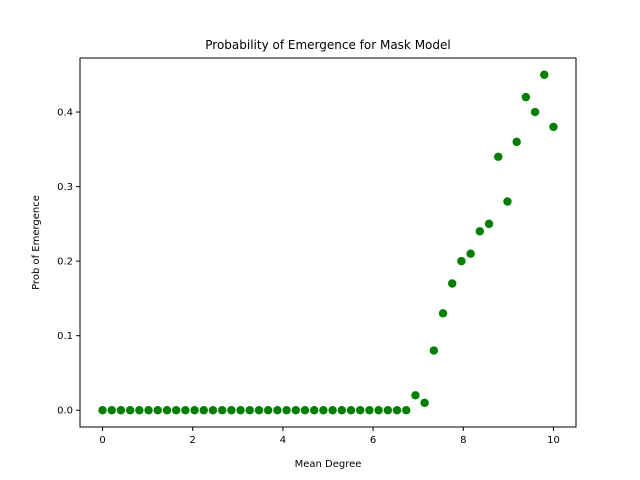 The width and height of the screenshot is (640, 480). What do you see at coordinates (327, 45) in the screenshot?
I see `chart-title: Probability of Emergence for Mask Model` at bounding box center [327, 45].